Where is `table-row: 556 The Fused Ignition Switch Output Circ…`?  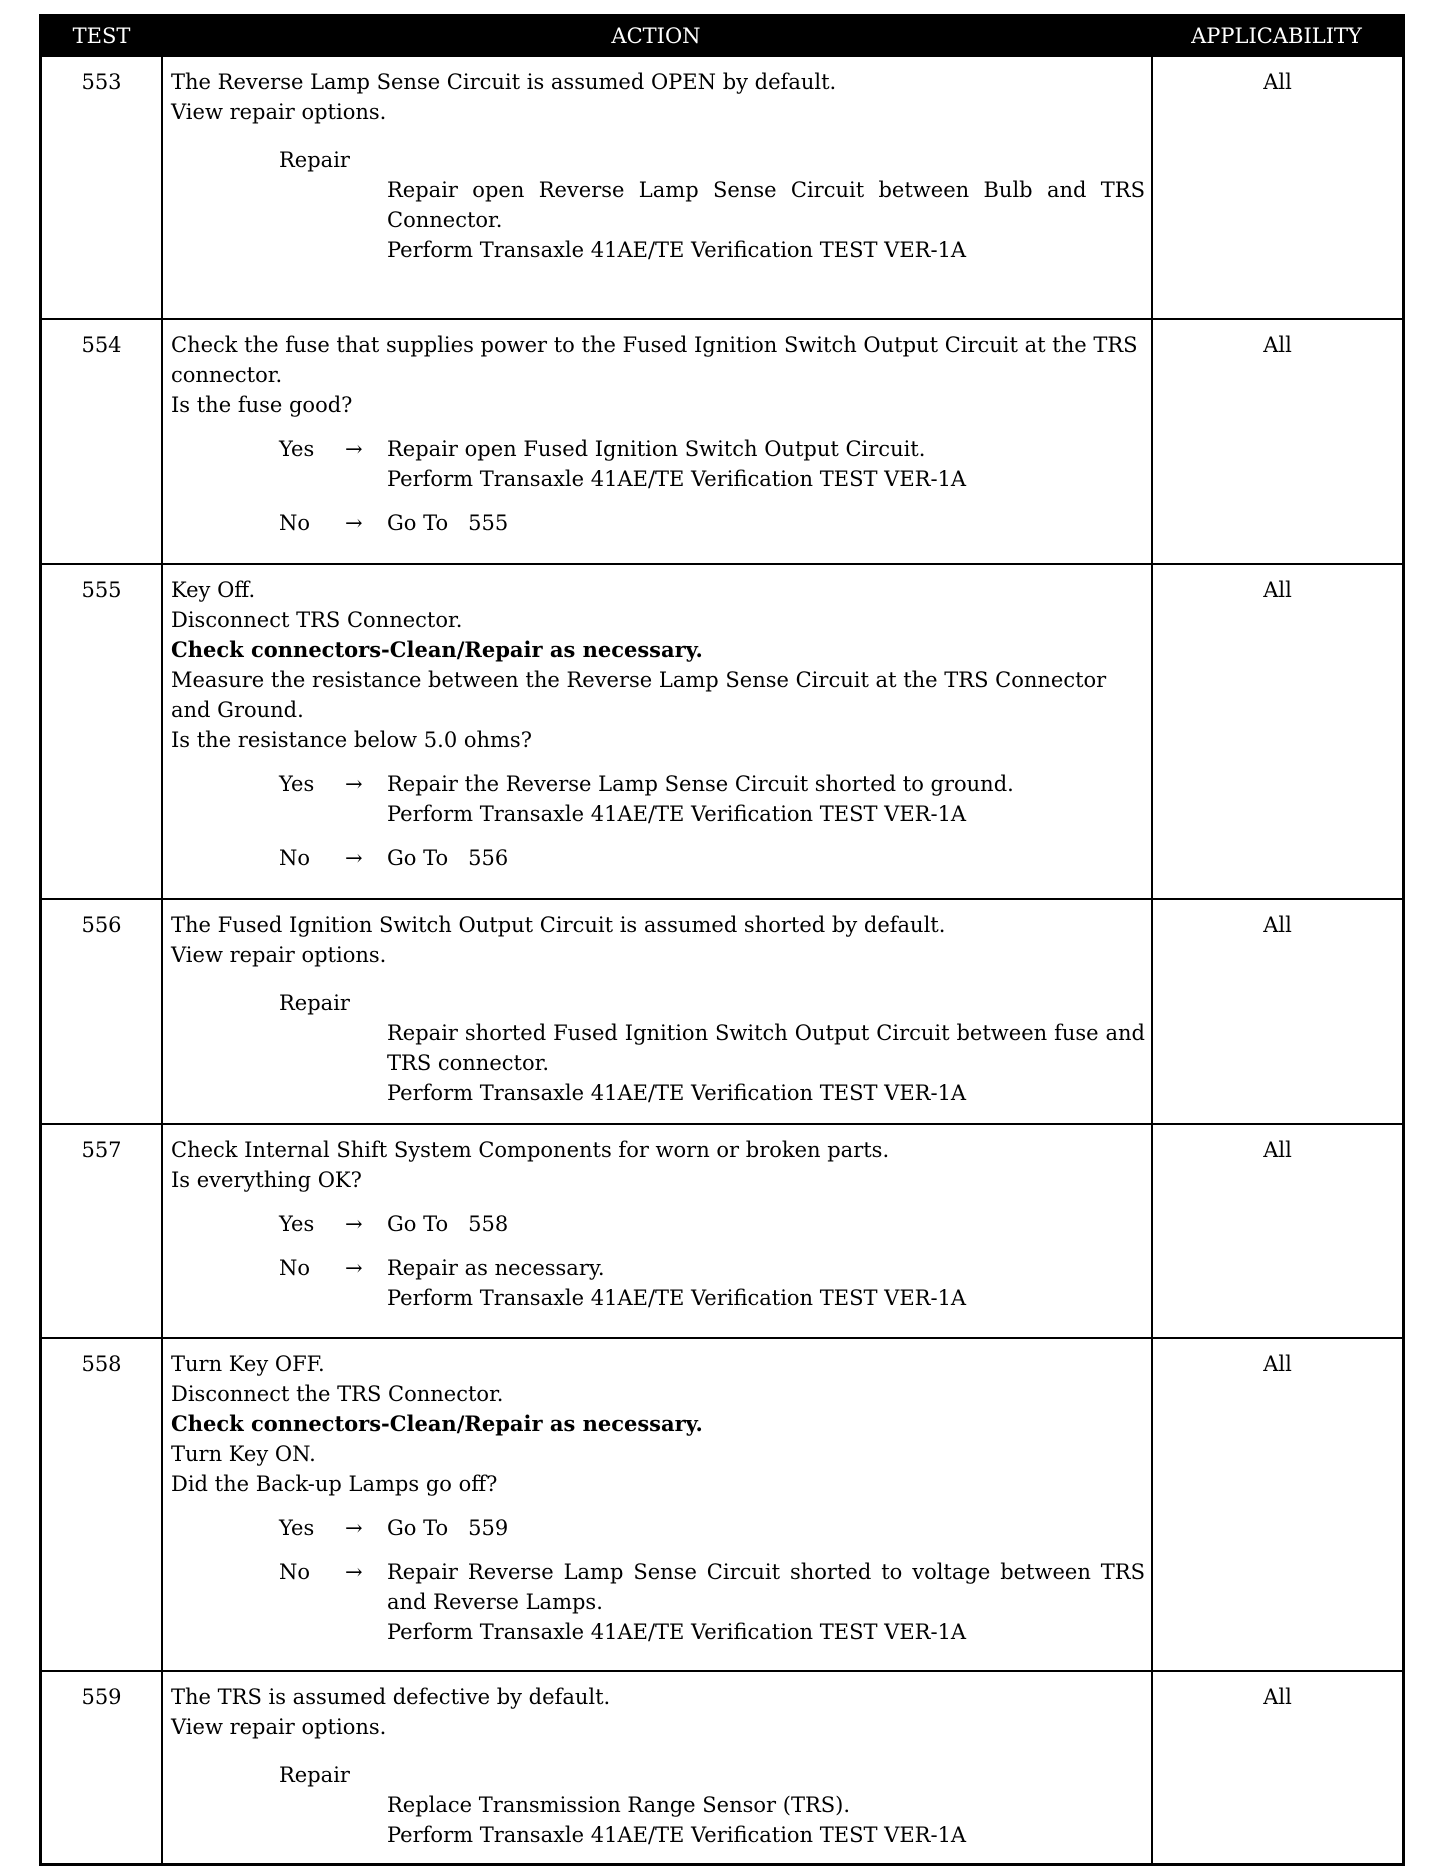
table-row: 556 The Fused Ignition Switch Output Circ… is located at coordinates (722, 1010).